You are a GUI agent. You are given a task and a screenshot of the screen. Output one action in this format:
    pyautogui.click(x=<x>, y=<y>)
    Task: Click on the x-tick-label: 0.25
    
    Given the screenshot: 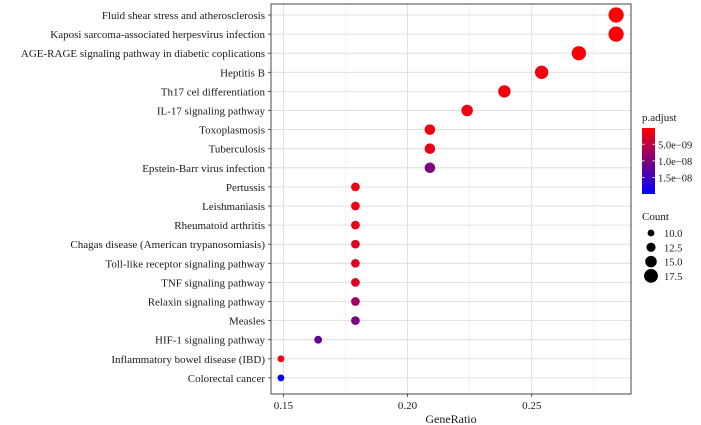 What is the action you would take?
    pyautogui.click(x=532, y=406)
    